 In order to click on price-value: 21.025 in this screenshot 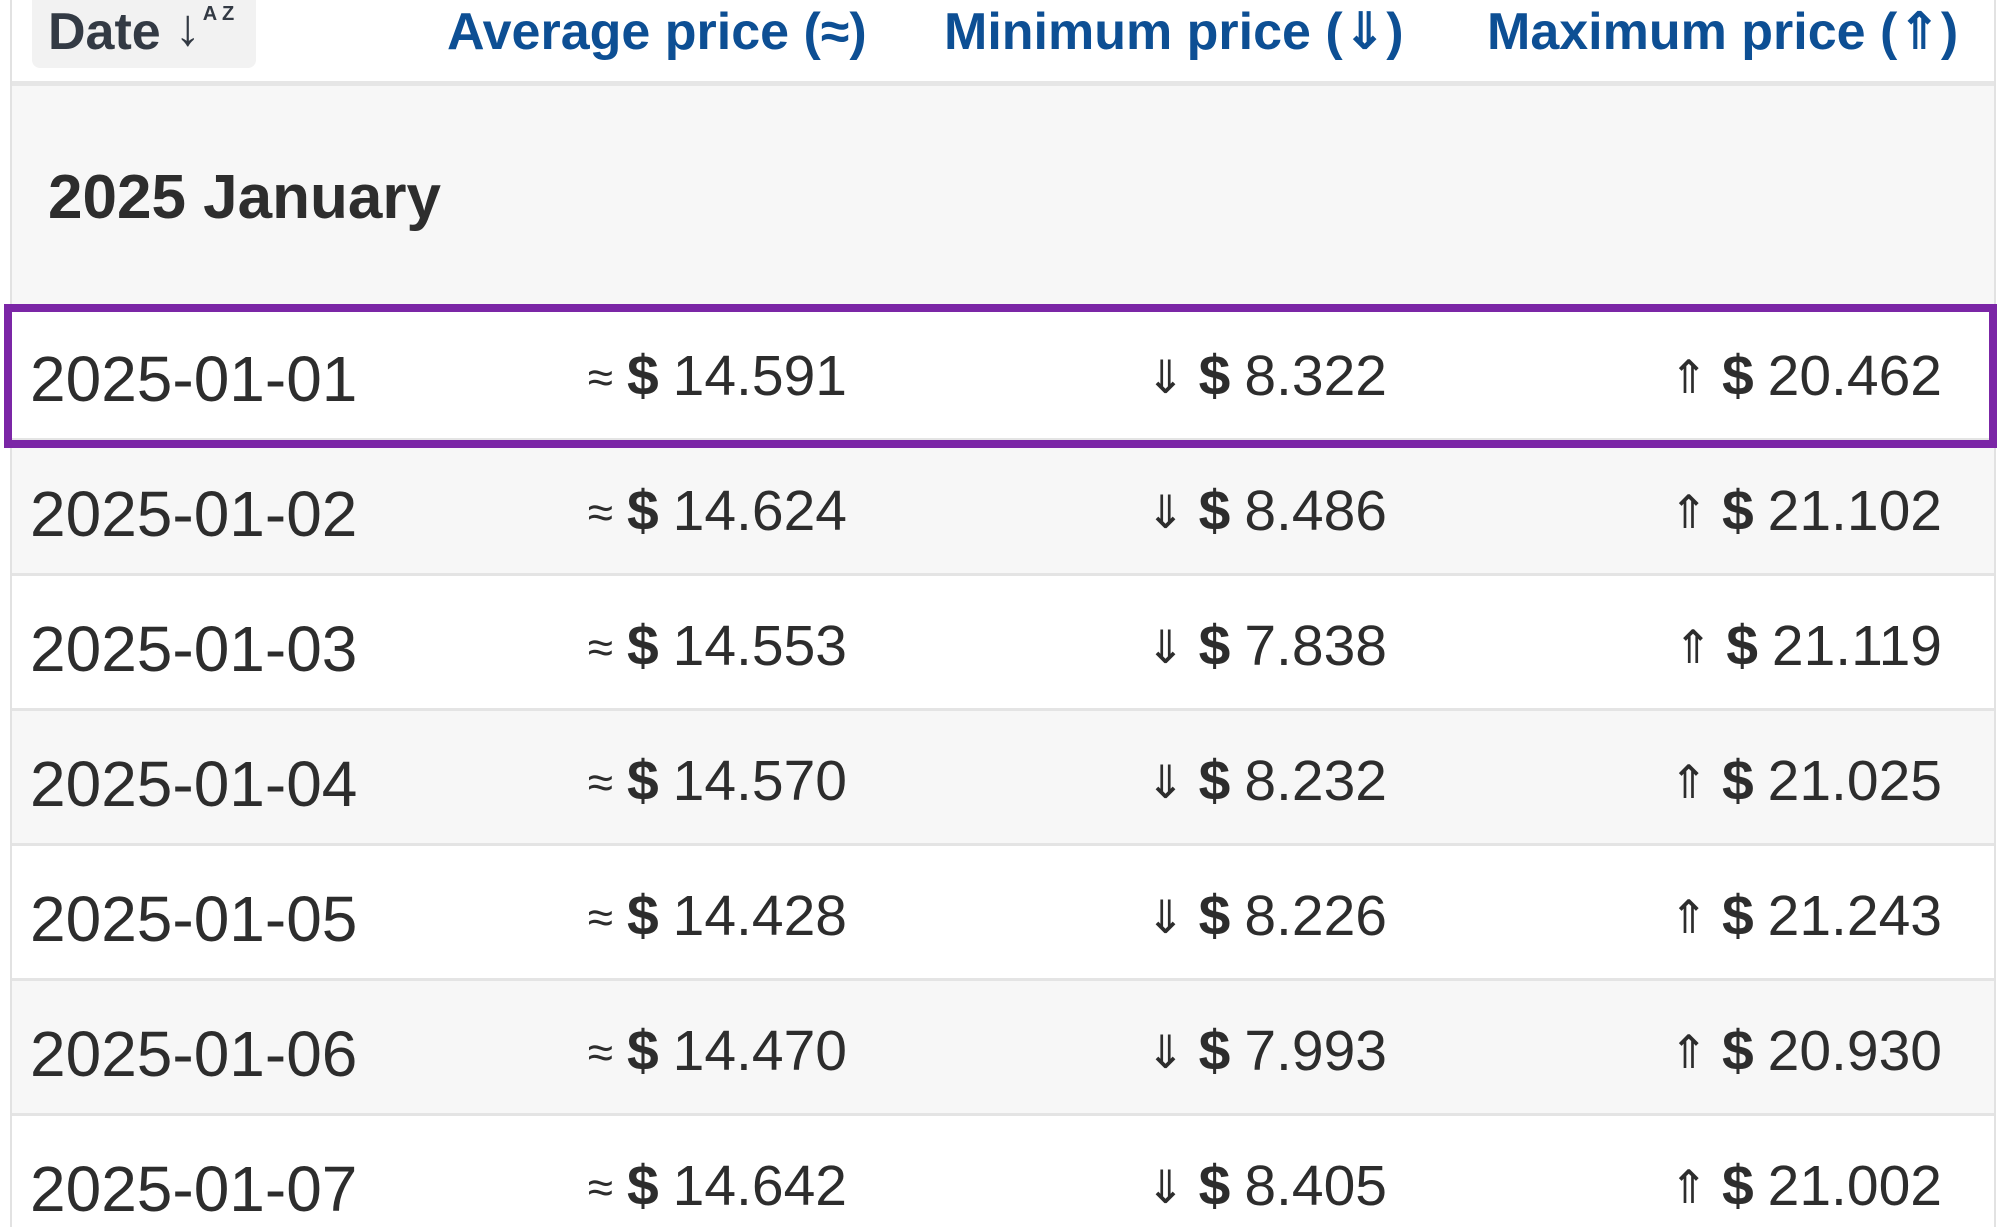, I will do `click(1854, 781)`.